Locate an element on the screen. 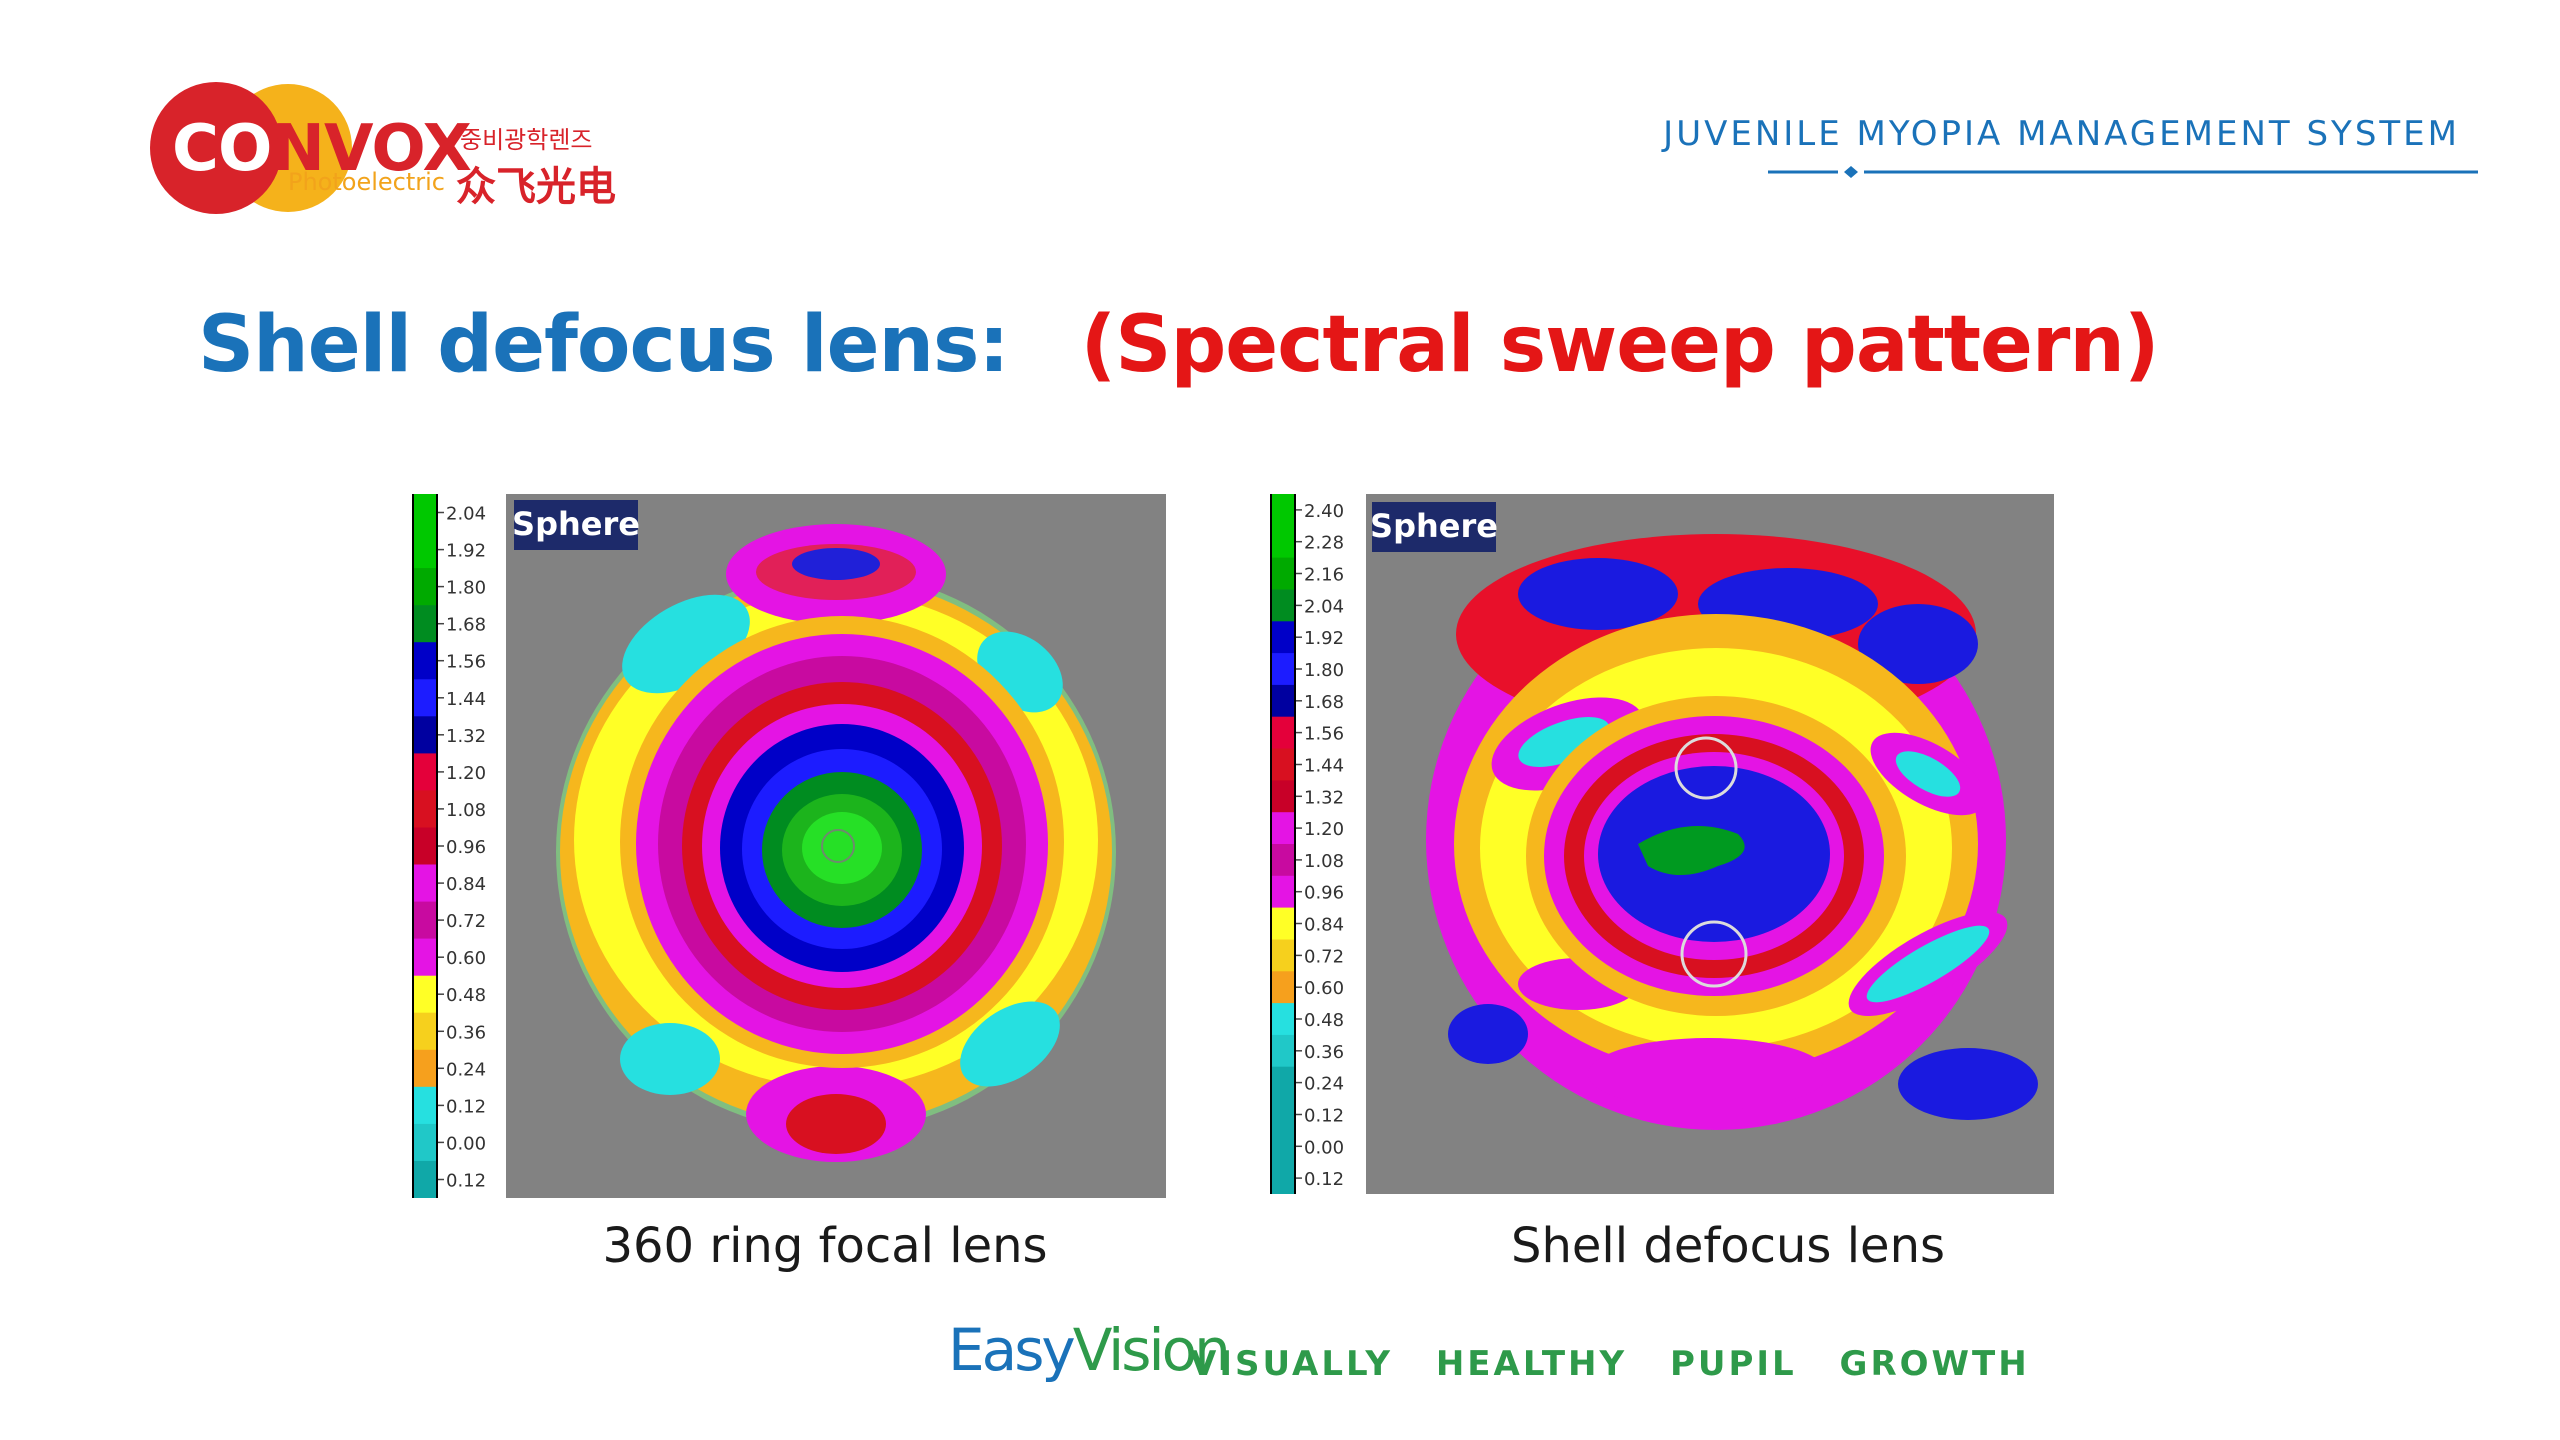 This screenshot has height=1440, width=2560. convox-logo: CONVOX Photoelectric 중비광학렌즈 众飞光电 is located at coordinates (380, 148).